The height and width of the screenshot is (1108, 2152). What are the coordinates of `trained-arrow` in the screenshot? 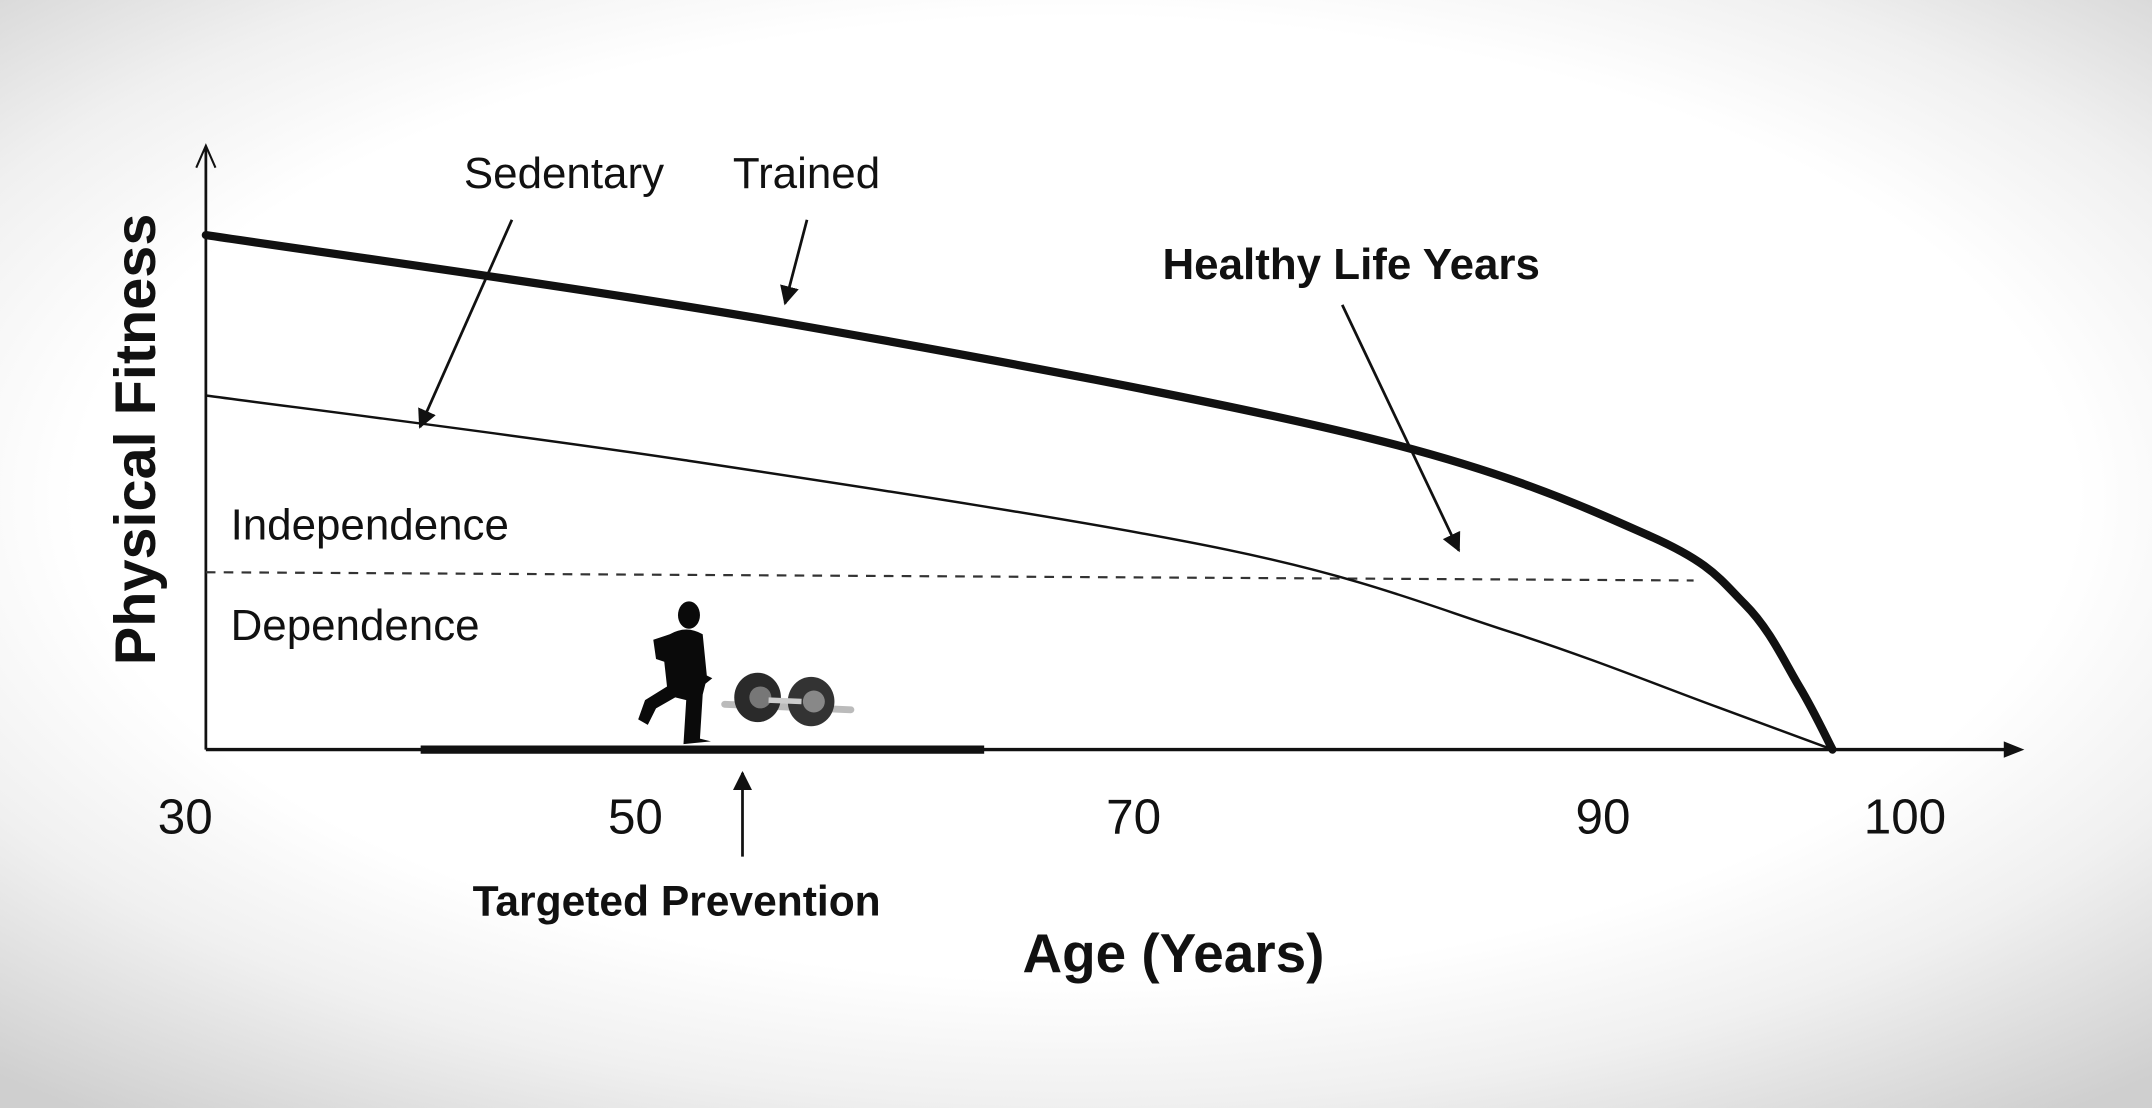 It's located at (794, 262).